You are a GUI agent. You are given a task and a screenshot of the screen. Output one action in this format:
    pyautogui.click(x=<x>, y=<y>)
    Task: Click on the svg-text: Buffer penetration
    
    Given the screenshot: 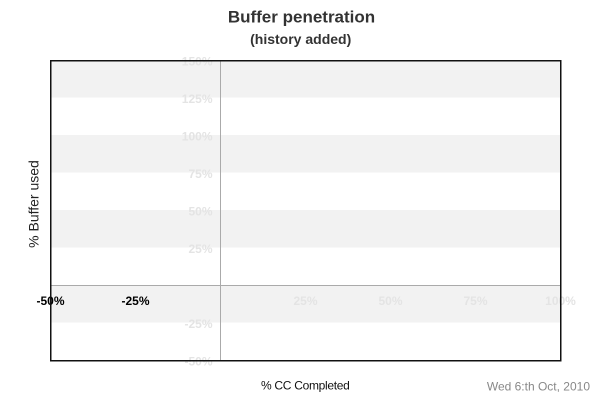 What is the action you would take?
    pyautogui.click(x=301, y=17)
    